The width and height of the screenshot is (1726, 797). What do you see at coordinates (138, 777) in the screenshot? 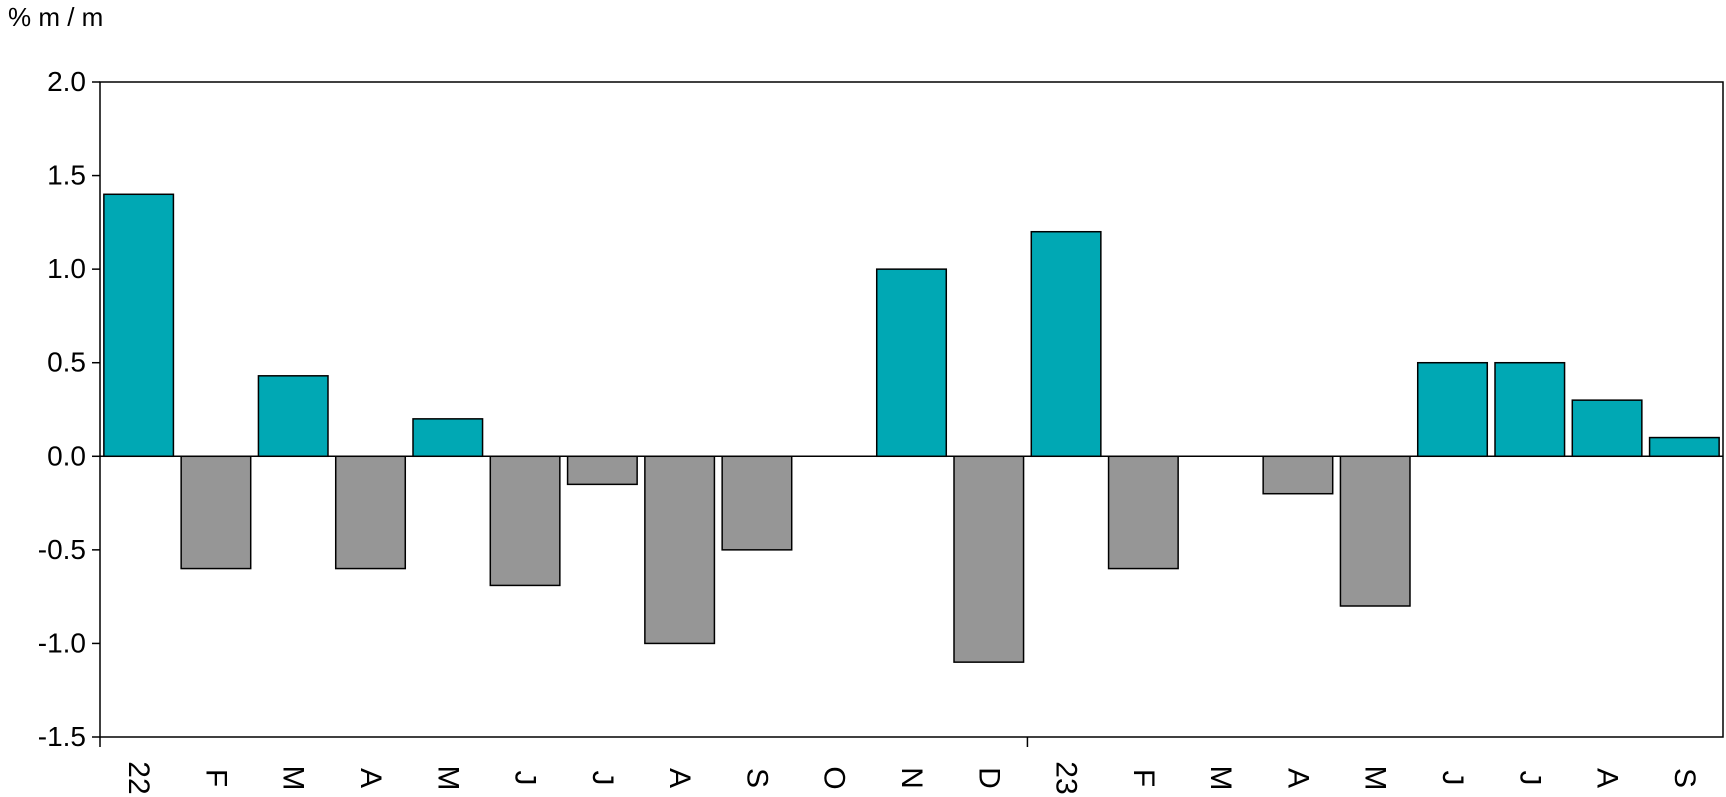
I see `x-tick-label: 22` at bounding box center [138, 777].